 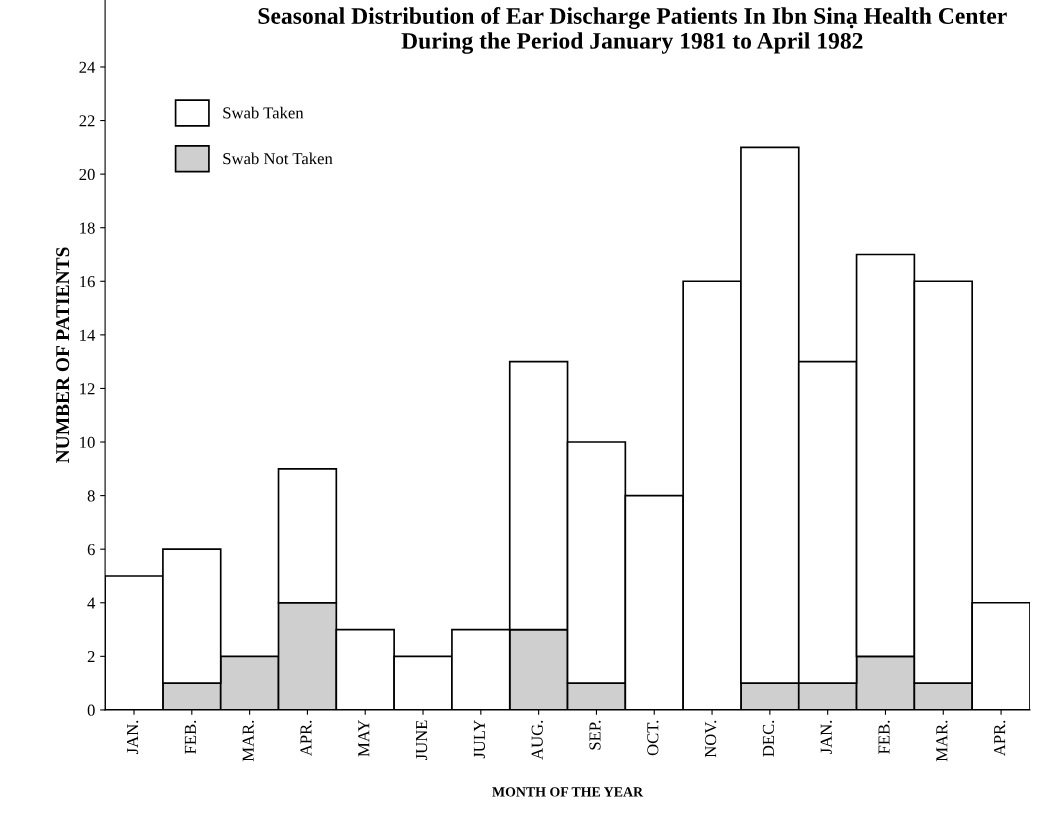 What do you see at coordinates (537, 740) in the screenshot?
I see `x-tick-label: AUG.` at bounding box center [537, 740].